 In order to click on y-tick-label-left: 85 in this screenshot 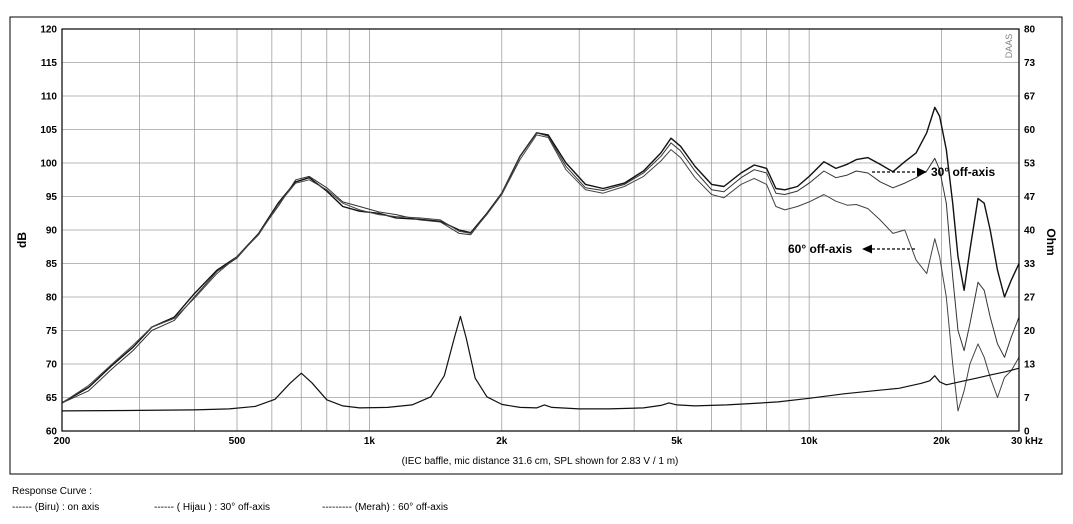, I will do `click(52, 264)`.